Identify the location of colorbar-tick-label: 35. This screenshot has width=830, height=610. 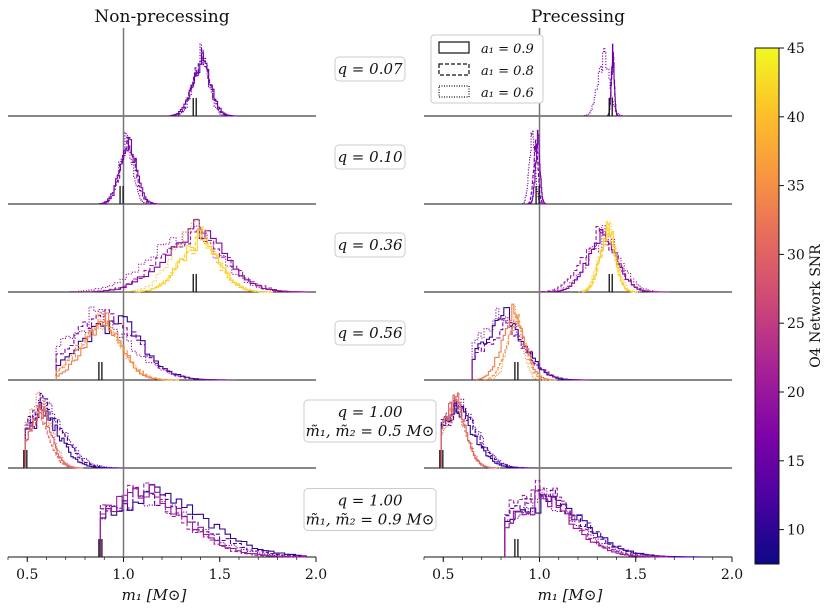
(796, 187).